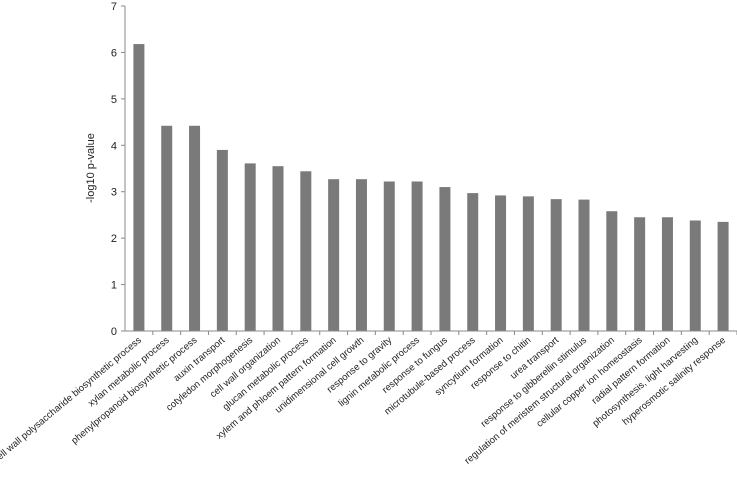 This screenshot has width=737, height=483. Describe the element at coordinates (91, 168) in the screenshot. I see `y-axis-title: -log10 p-value` at that location.